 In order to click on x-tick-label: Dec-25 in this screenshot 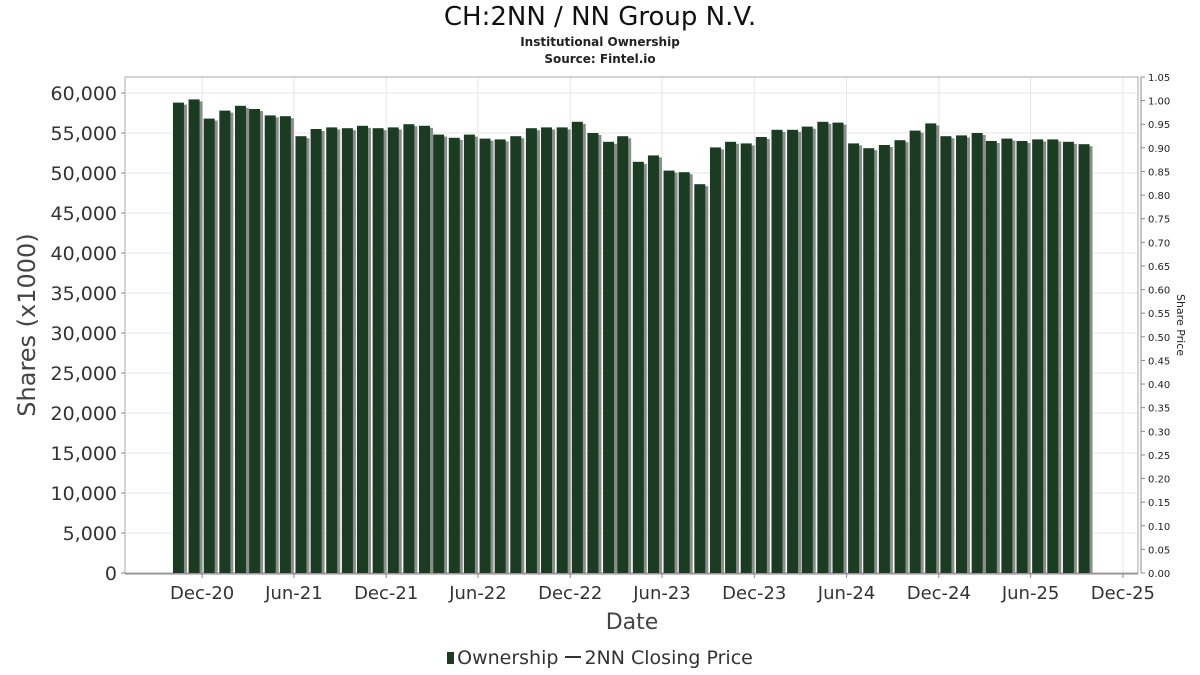, I will do `click(1123, 593)`.